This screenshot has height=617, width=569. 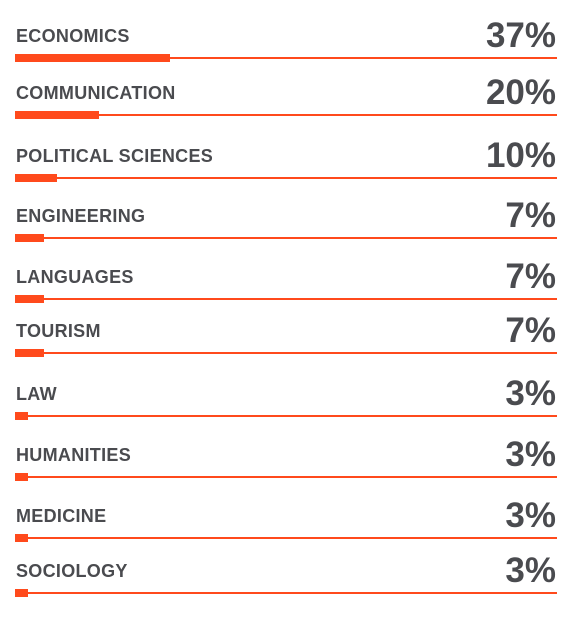 What do you see at coordinates (520, 35) in the screenshot?
I see `value-label: 37%` at bounding box center [520, 35].